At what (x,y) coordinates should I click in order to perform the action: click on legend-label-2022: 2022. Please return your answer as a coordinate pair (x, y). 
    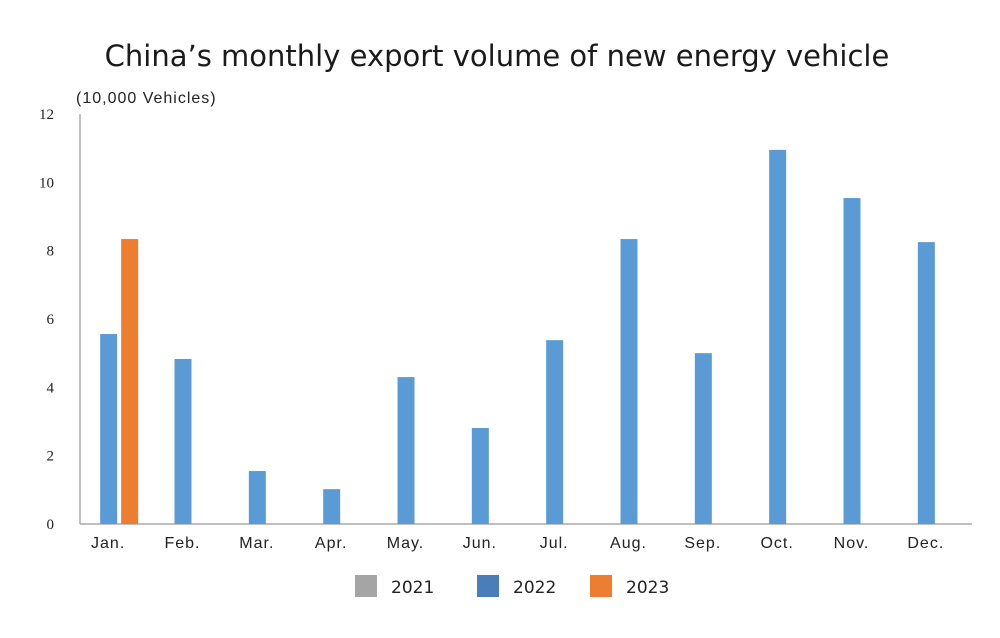
    Looking at the image, I should click on (534, 588).